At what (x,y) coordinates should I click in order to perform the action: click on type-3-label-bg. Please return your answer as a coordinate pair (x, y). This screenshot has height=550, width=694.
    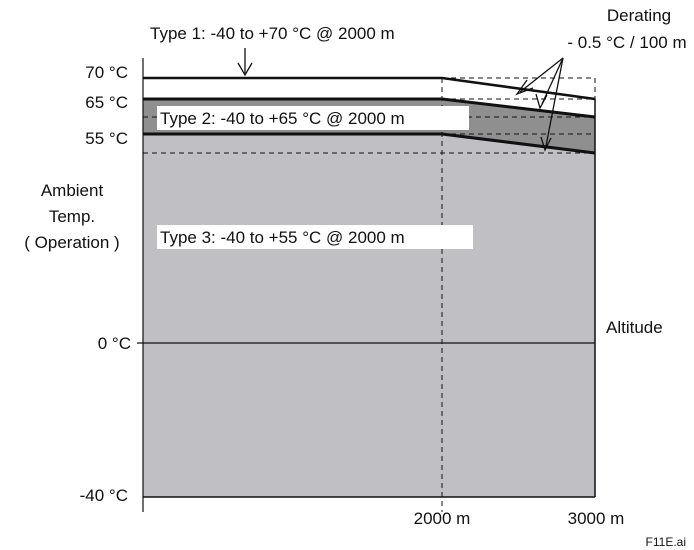
    Looking at the image, I should click on (315, 237).